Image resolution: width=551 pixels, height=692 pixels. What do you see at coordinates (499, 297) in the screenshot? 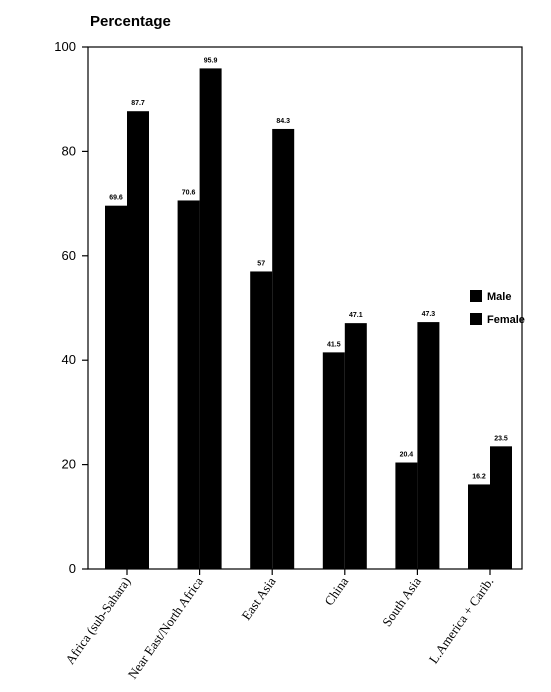
I see `legend-label-male: Male` at bounding box center [499, 297].